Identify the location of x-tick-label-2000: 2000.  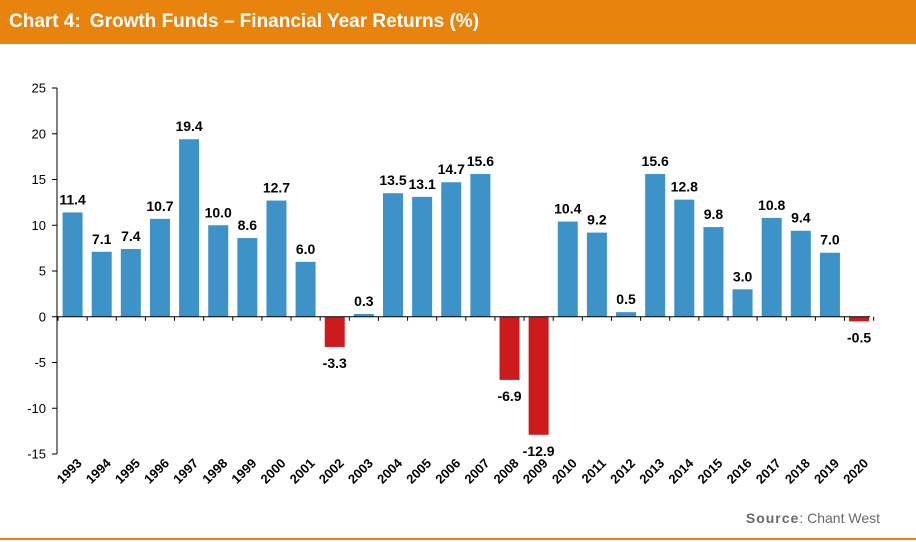
(273, 471).